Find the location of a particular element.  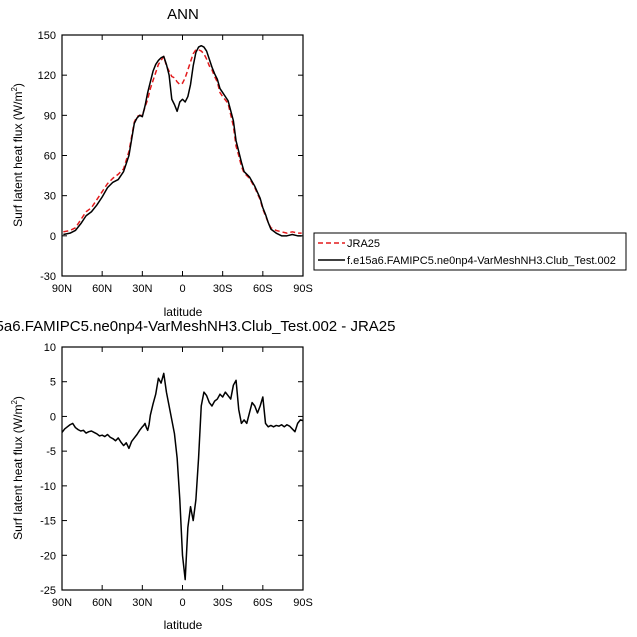

legend-box is located at coordinates (470, 251).